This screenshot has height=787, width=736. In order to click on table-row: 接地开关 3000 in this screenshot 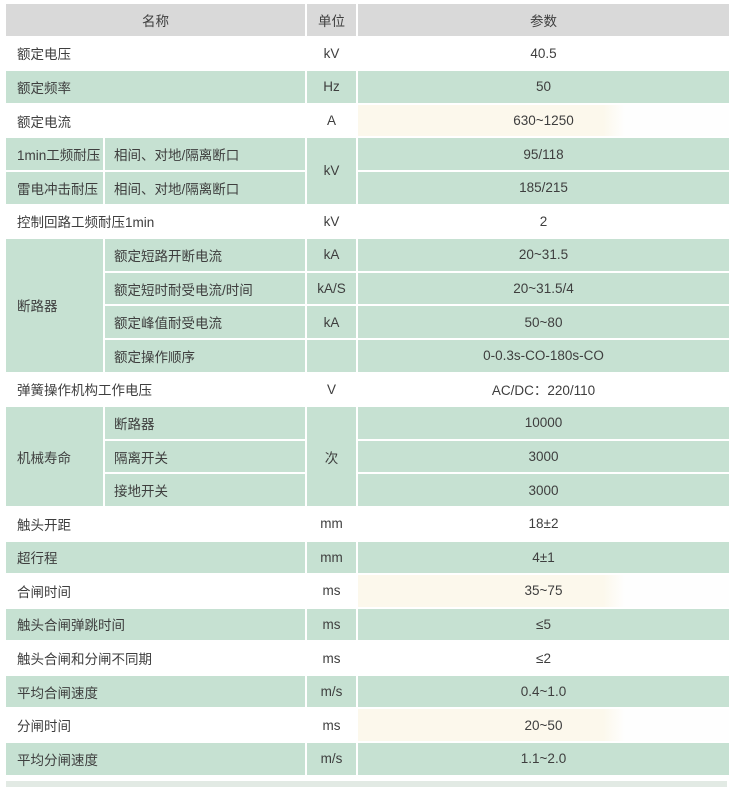, I will do `click(367, 490)`.